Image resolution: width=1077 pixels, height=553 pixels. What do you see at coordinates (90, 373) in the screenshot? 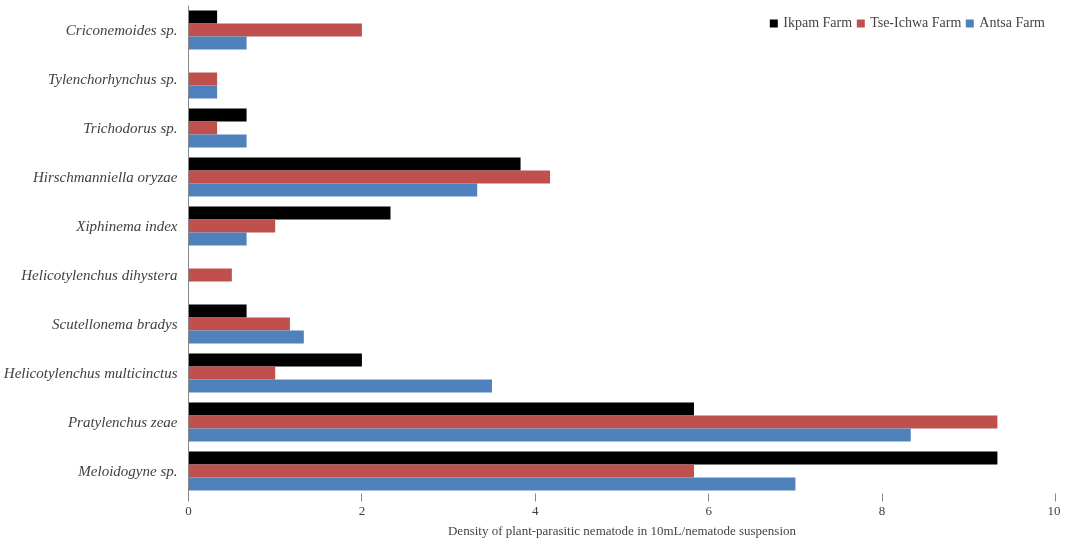
I see `y-tick-label: Helicotylenchus multicinctus` at bounding box center [90, 373].